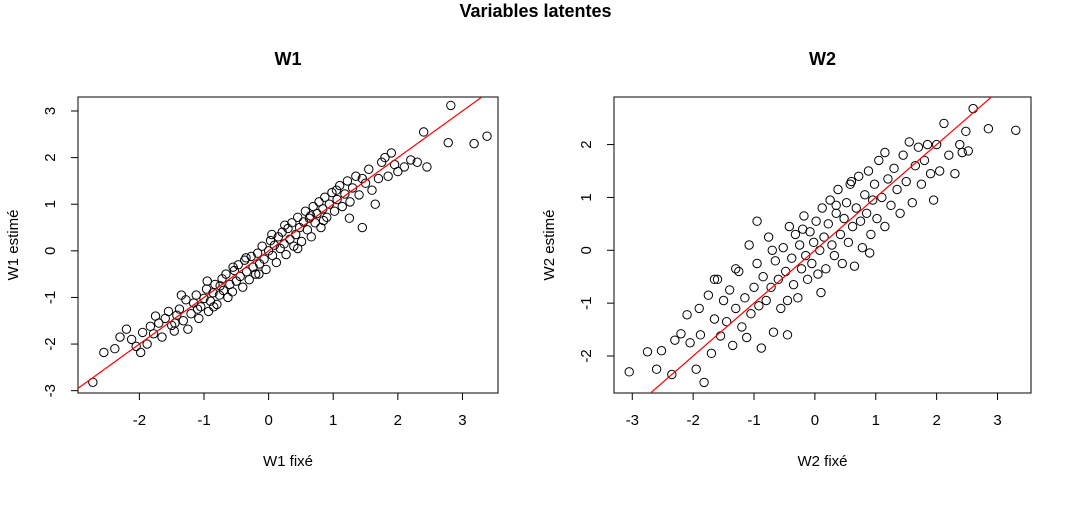 The width and height of the screenshot is (1071, 510). What do you see at coordinates (288, 59) in the screenshot?
I see `panel-title: W1` at bounding box center [288, 59].